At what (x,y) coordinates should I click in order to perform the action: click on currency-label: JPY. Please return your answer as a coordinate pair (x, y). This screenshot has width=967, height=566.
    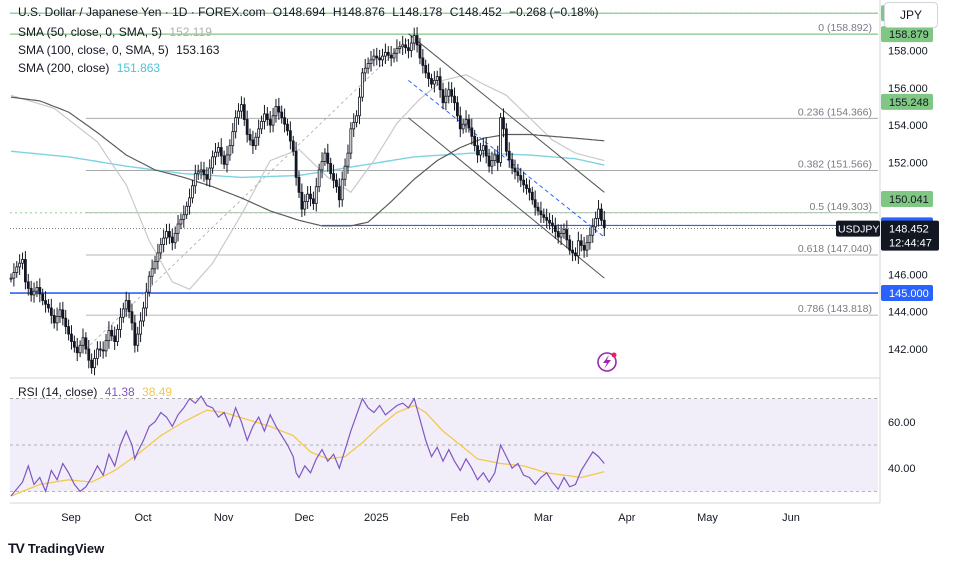
    Looking at the image, I should click on (910, 15).